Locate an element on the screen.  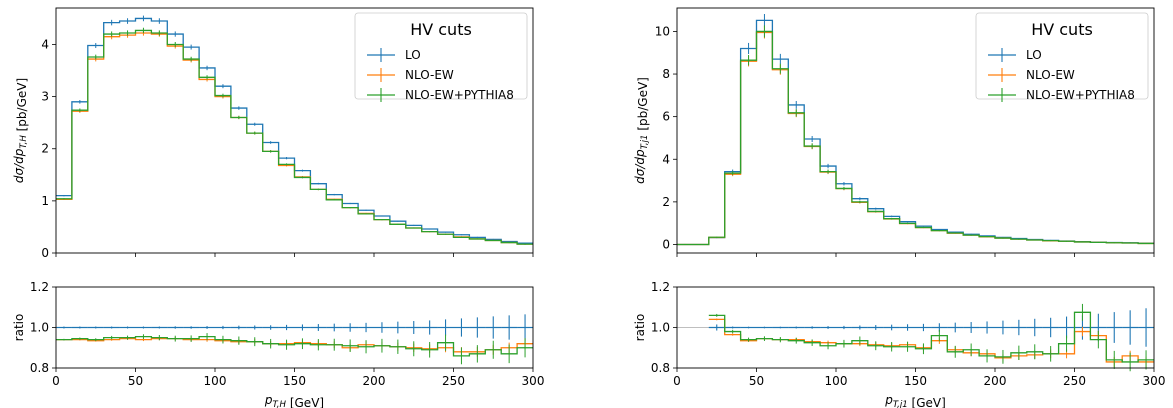
y-tick-label: 10 is located at coordinates (662, 31).